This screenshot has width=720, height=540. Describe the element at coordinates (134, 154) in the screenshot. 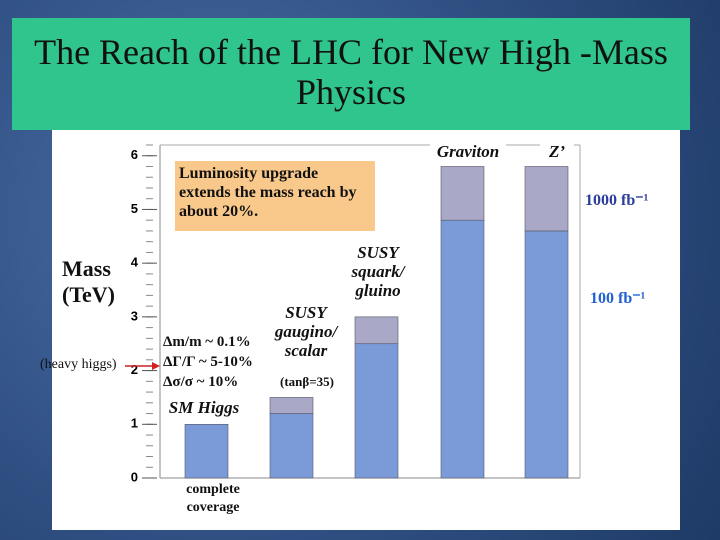

I see `y-tick-label: 6` at that location.